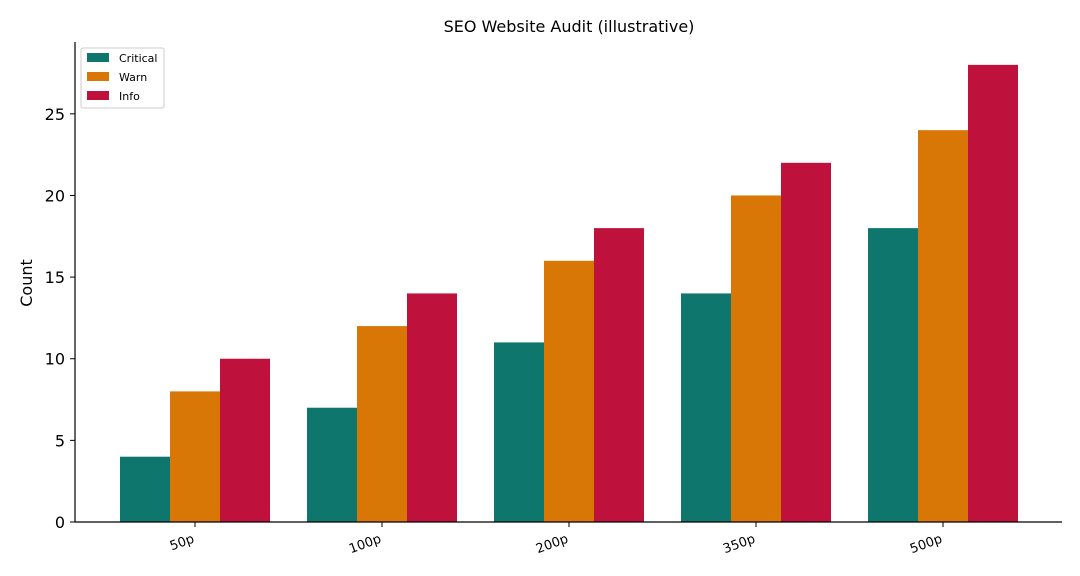 The width and height of the screenshot is (1080, 576). What do you see at coordinates (332, 464) in the screenshot?
I see `bar-critical-100p` at bounding box center [332, 464].